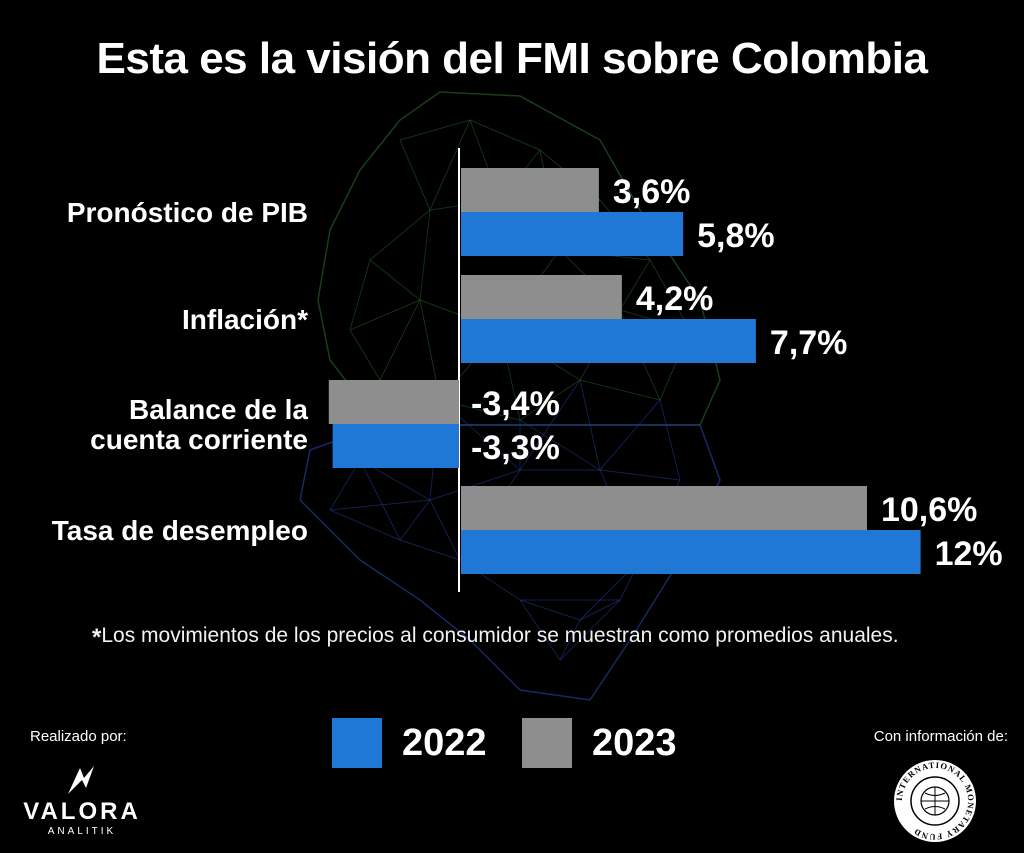 The image size is (1024, 853). What do you see at coordinates (180, 530) in the screenshot?
I see `category-label-3-0: Tasa de desempleo` at bounding box center [180, 530].